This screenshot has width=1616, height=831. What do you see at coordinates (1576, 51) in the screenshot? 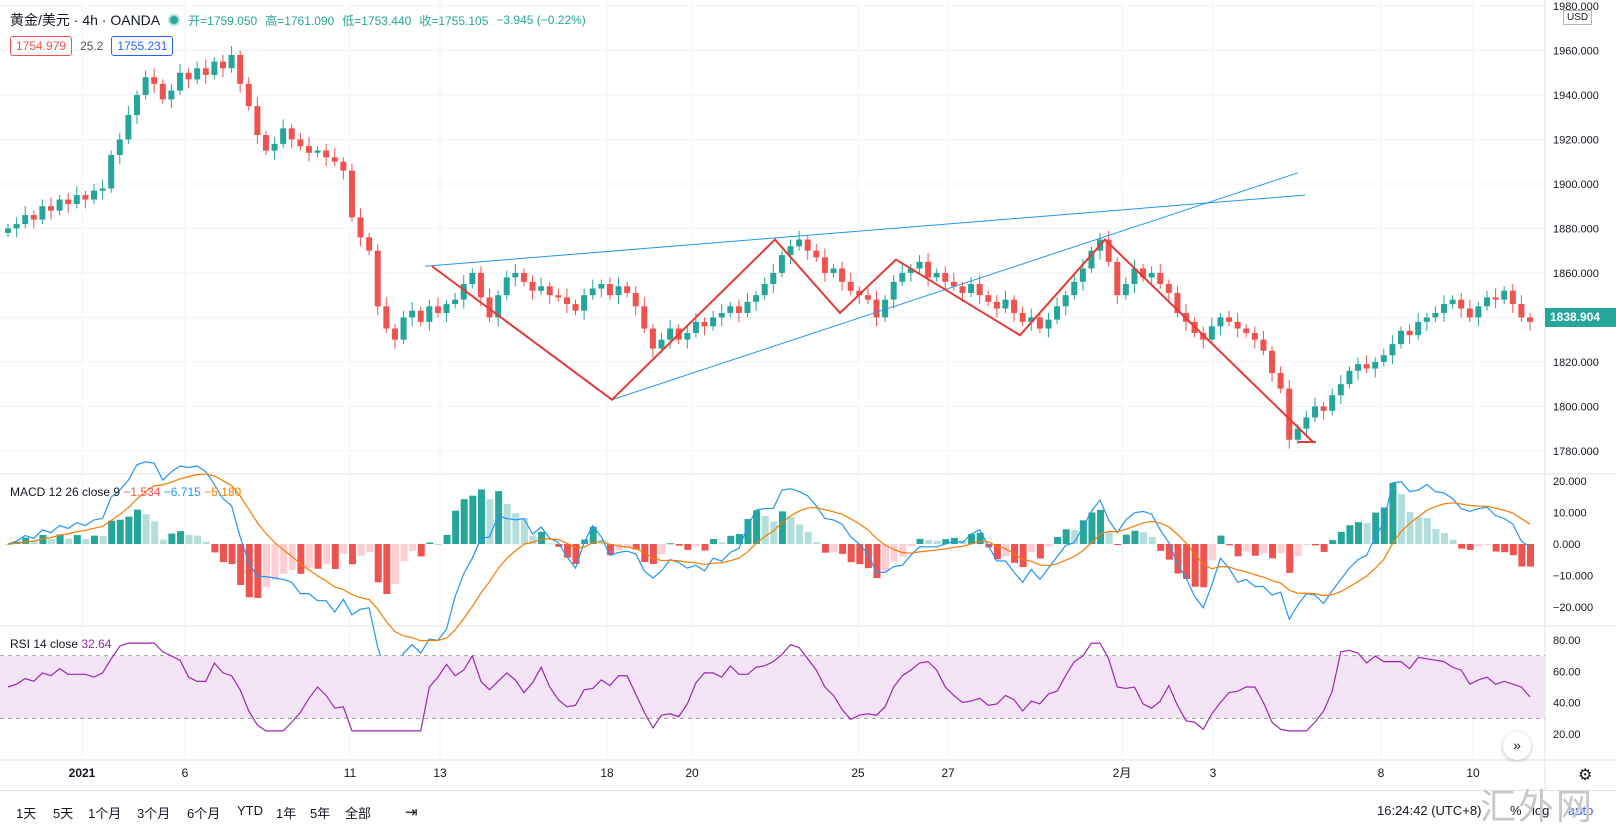
I see `price-tick-label: 1960.000` at bounding box center [1576, 51].